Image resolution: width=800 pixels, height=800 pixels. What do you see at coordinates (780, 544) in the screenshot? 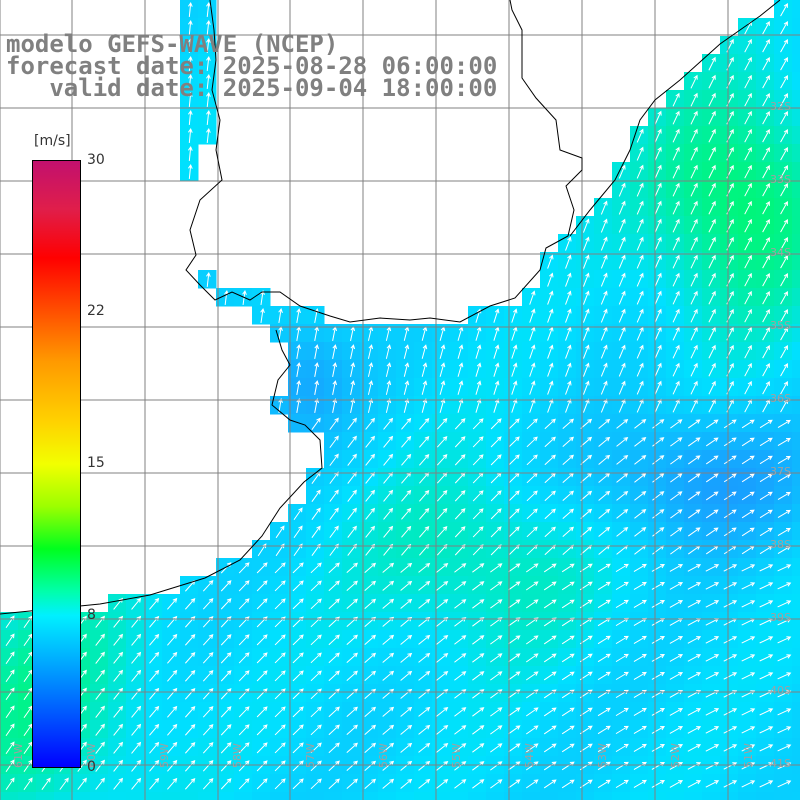
I see `lat-label: 38S` at bounding box center [780, 544].